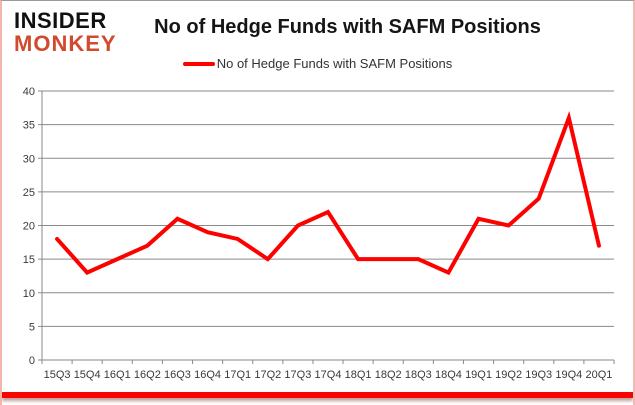  What do you see at coordinates (60, 20) in the screenshot?
I see `logo-text-insider: INSIDER` at bounding box center [60, 20].